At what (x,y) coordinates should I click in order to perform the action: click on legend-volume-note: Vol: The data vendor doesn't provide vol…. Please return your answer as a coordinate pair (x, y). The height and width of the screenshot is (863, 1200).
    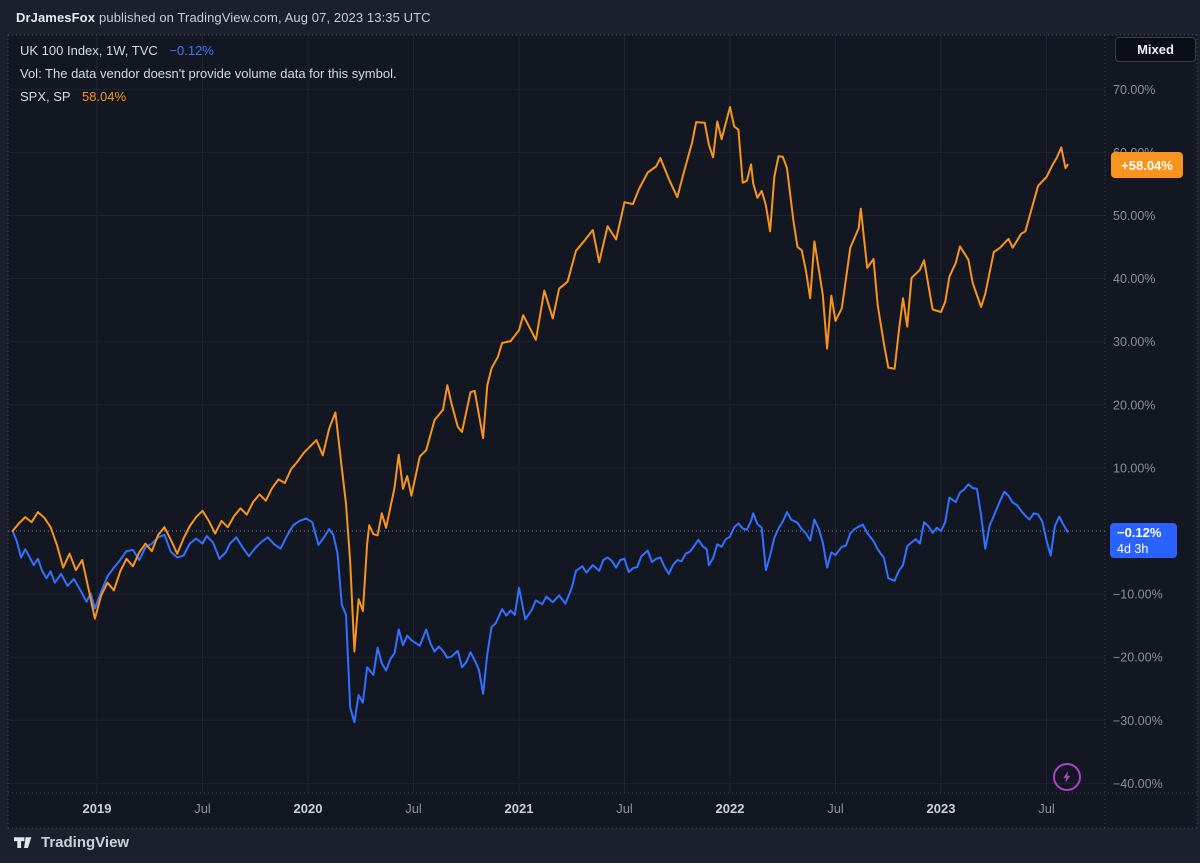
    Looking at the image, I should click on (208, 73).